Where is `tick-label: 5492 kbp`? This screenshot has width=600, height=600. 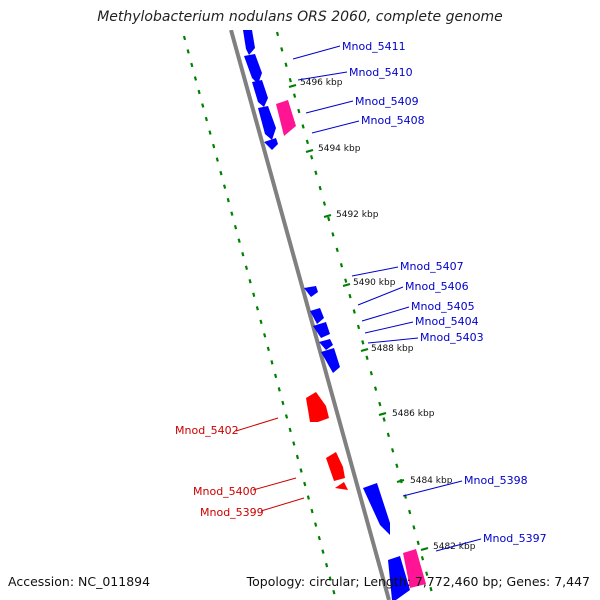 tick-label: 5492 kbp is located at coordinates (357, 215).